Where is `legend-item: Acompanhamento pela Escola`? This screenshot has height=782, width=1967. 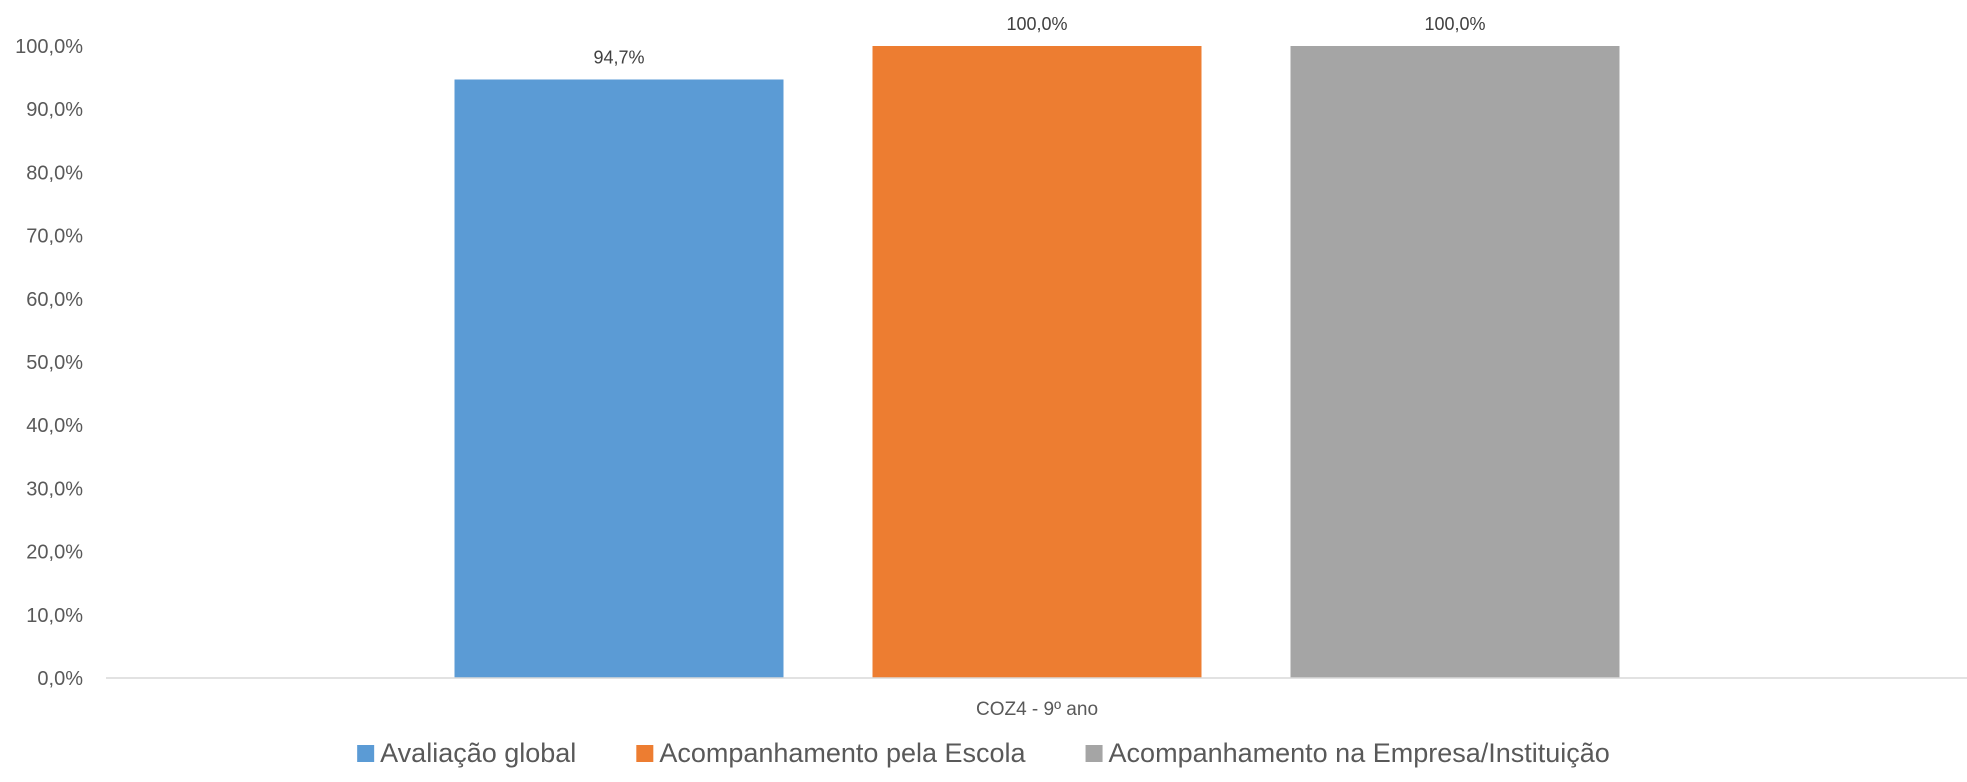 legend-item: Acompanhamento pela Escola is located at coordinates (831, 753).